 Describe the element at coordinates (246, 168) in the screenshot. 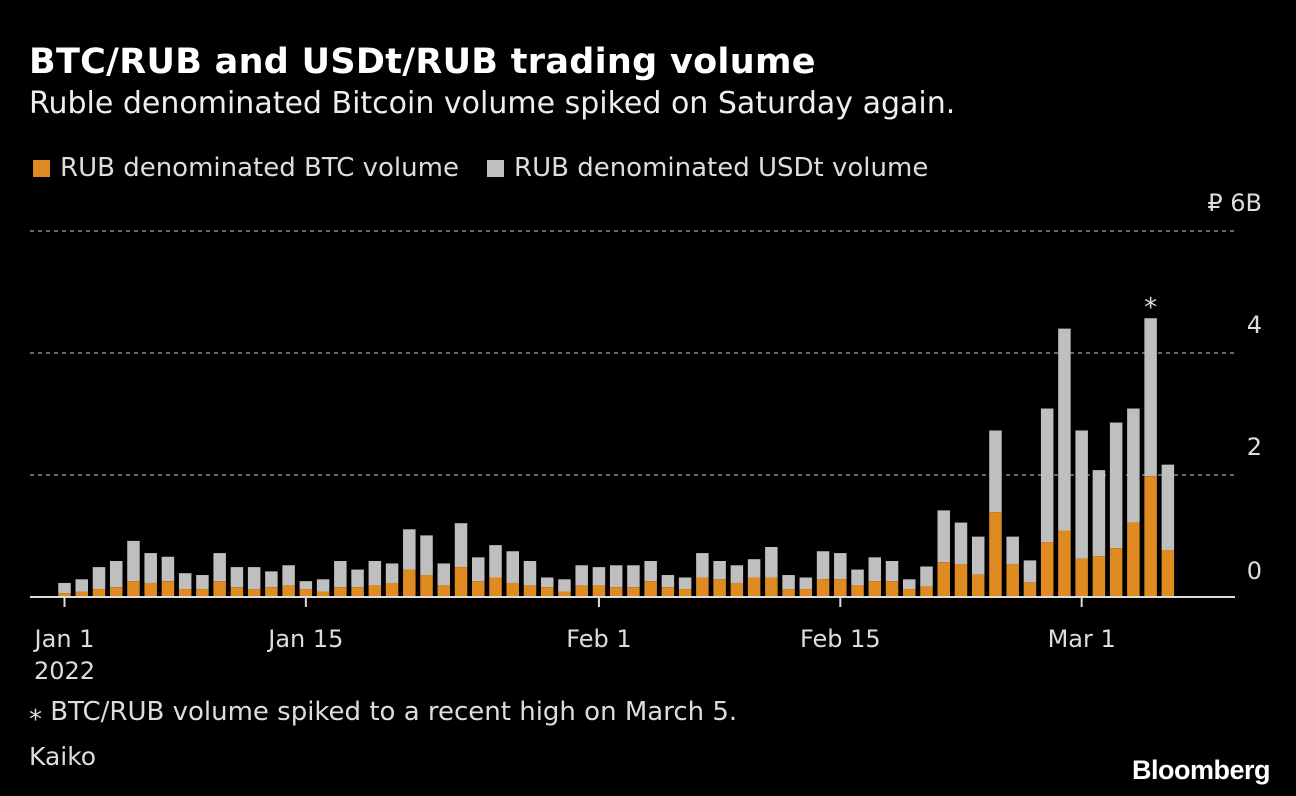

I see `legend-item-btc: RUB denominated BTC volume` at that location.